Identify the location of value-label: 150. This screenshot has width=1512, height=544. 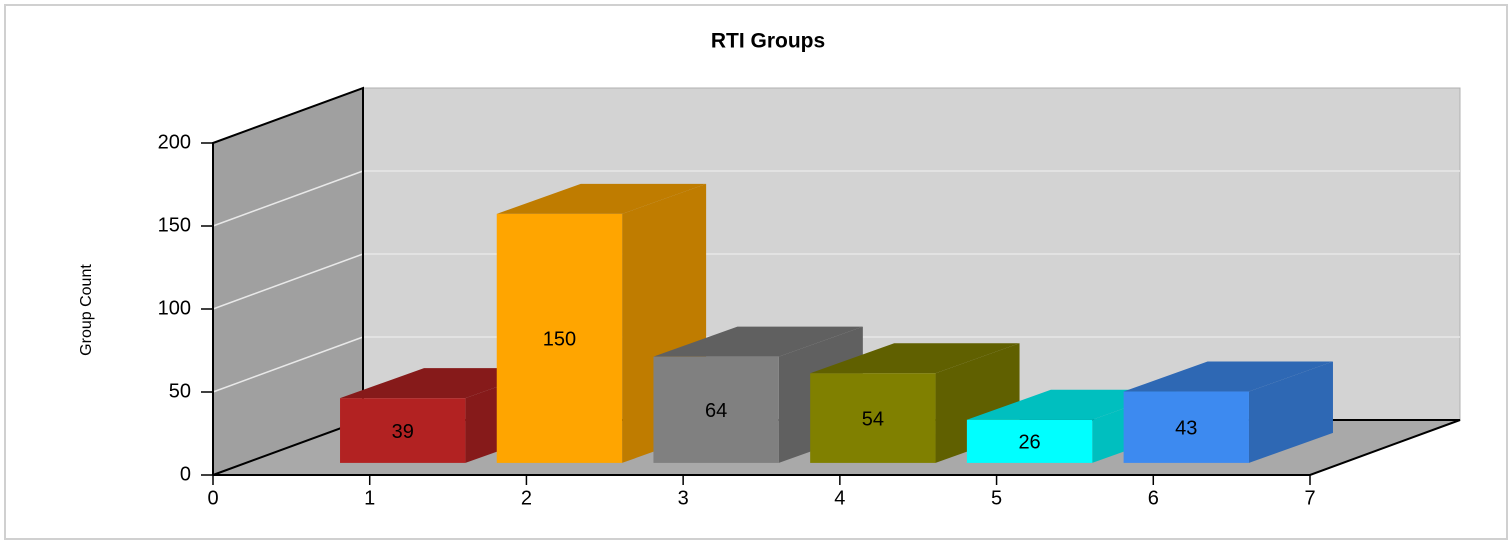
(559, 340).